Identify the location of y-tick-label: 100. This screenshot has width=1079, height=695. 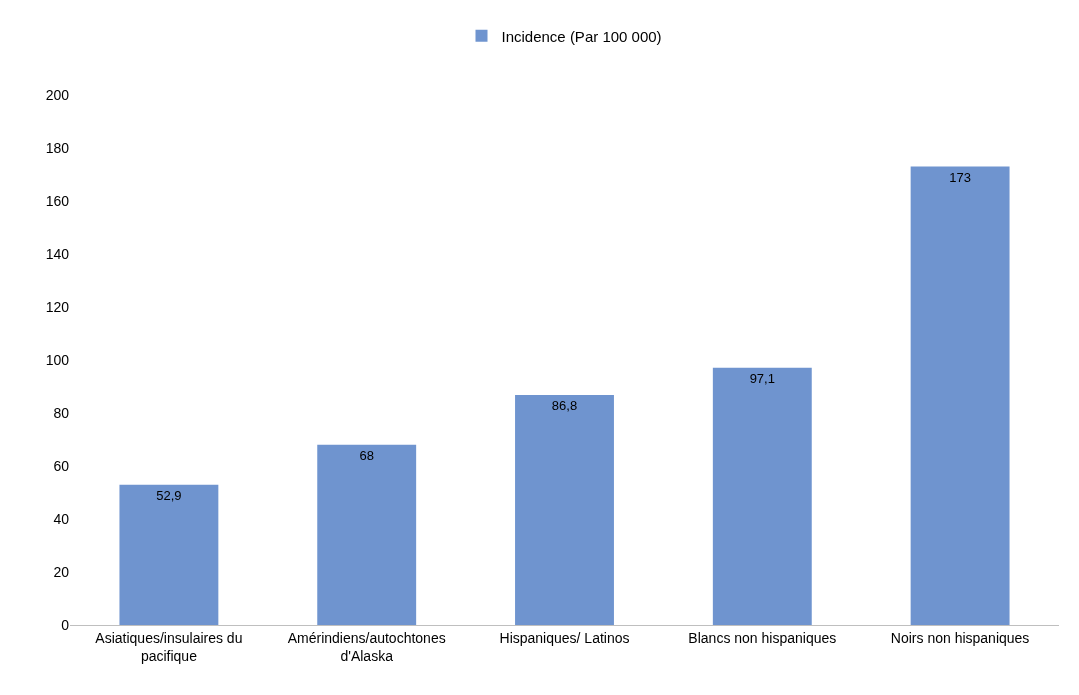
(57, 359).